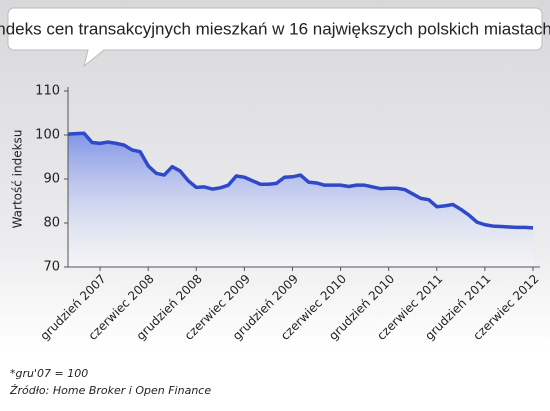  Describe the element at coordinates (275, 380) in the screenshot. I see `footer-background` at that location.